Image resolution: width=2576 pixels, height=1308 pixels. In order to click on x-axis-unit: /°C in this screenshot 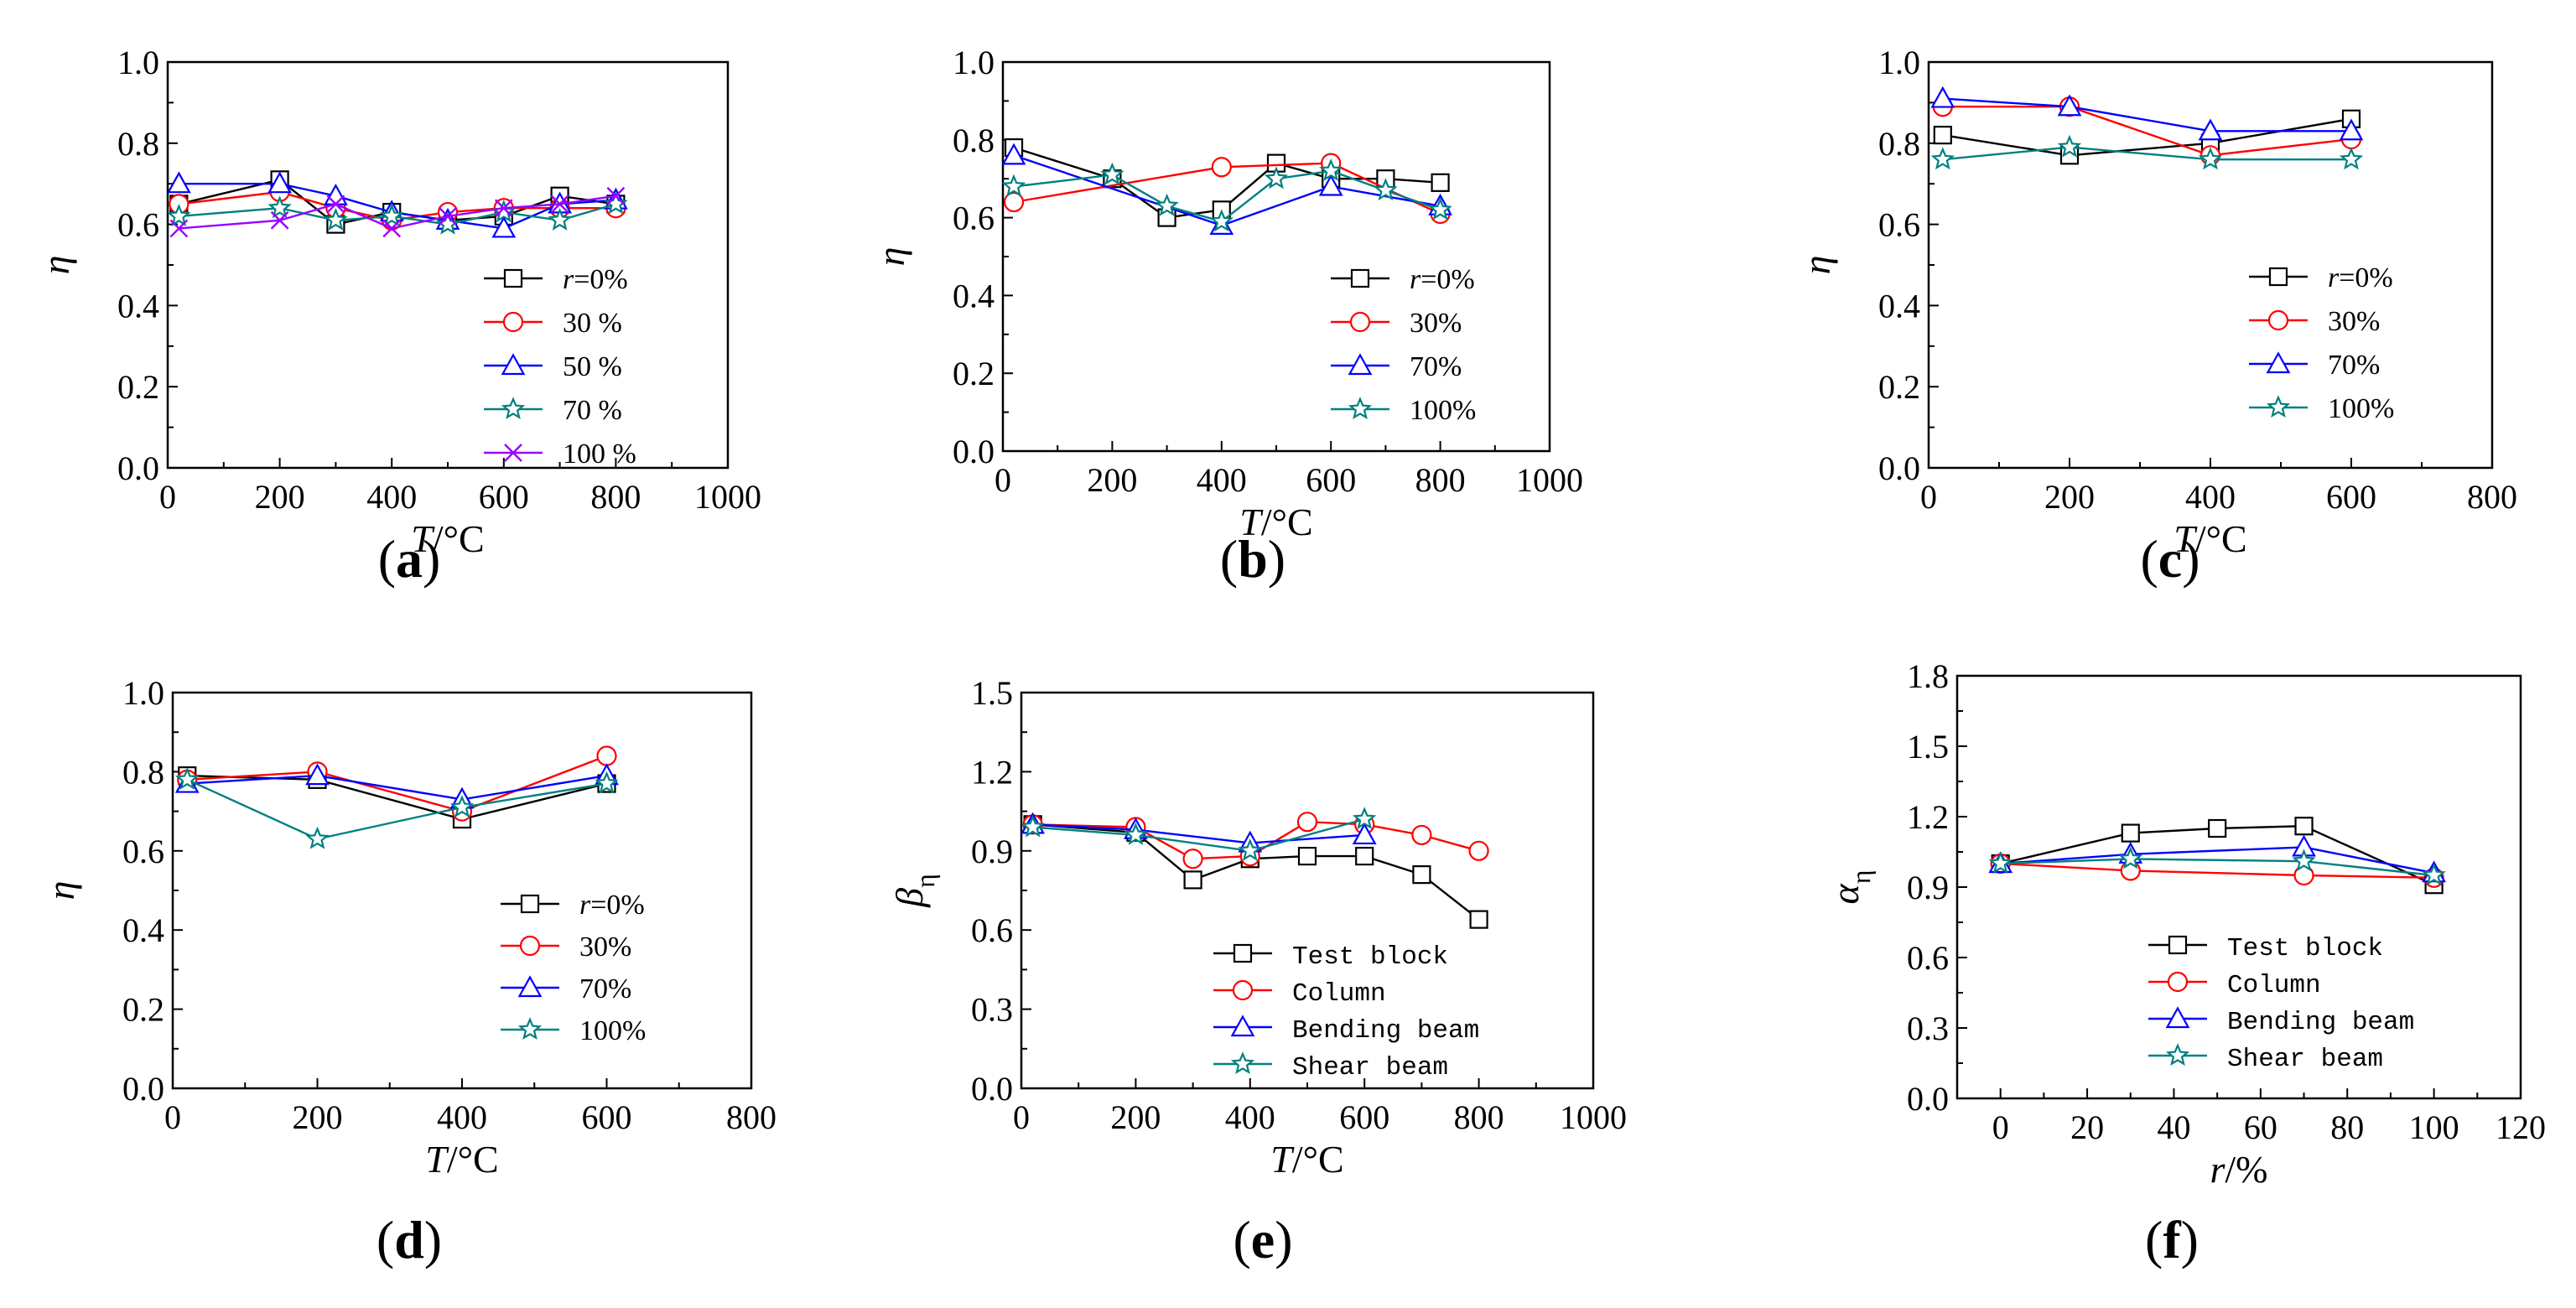, I will do `click(459, 538)`.